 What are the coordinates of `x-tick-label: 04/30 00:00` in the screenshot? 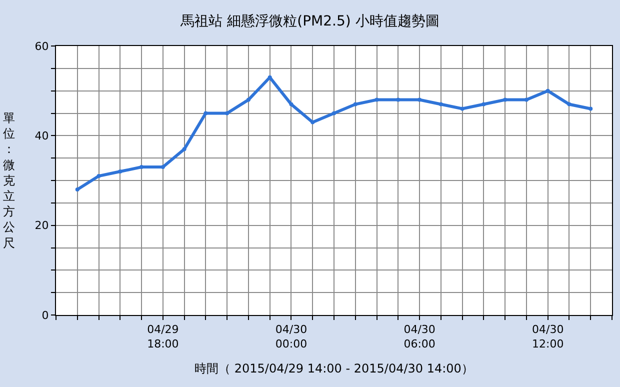 It's located at (291, 336).